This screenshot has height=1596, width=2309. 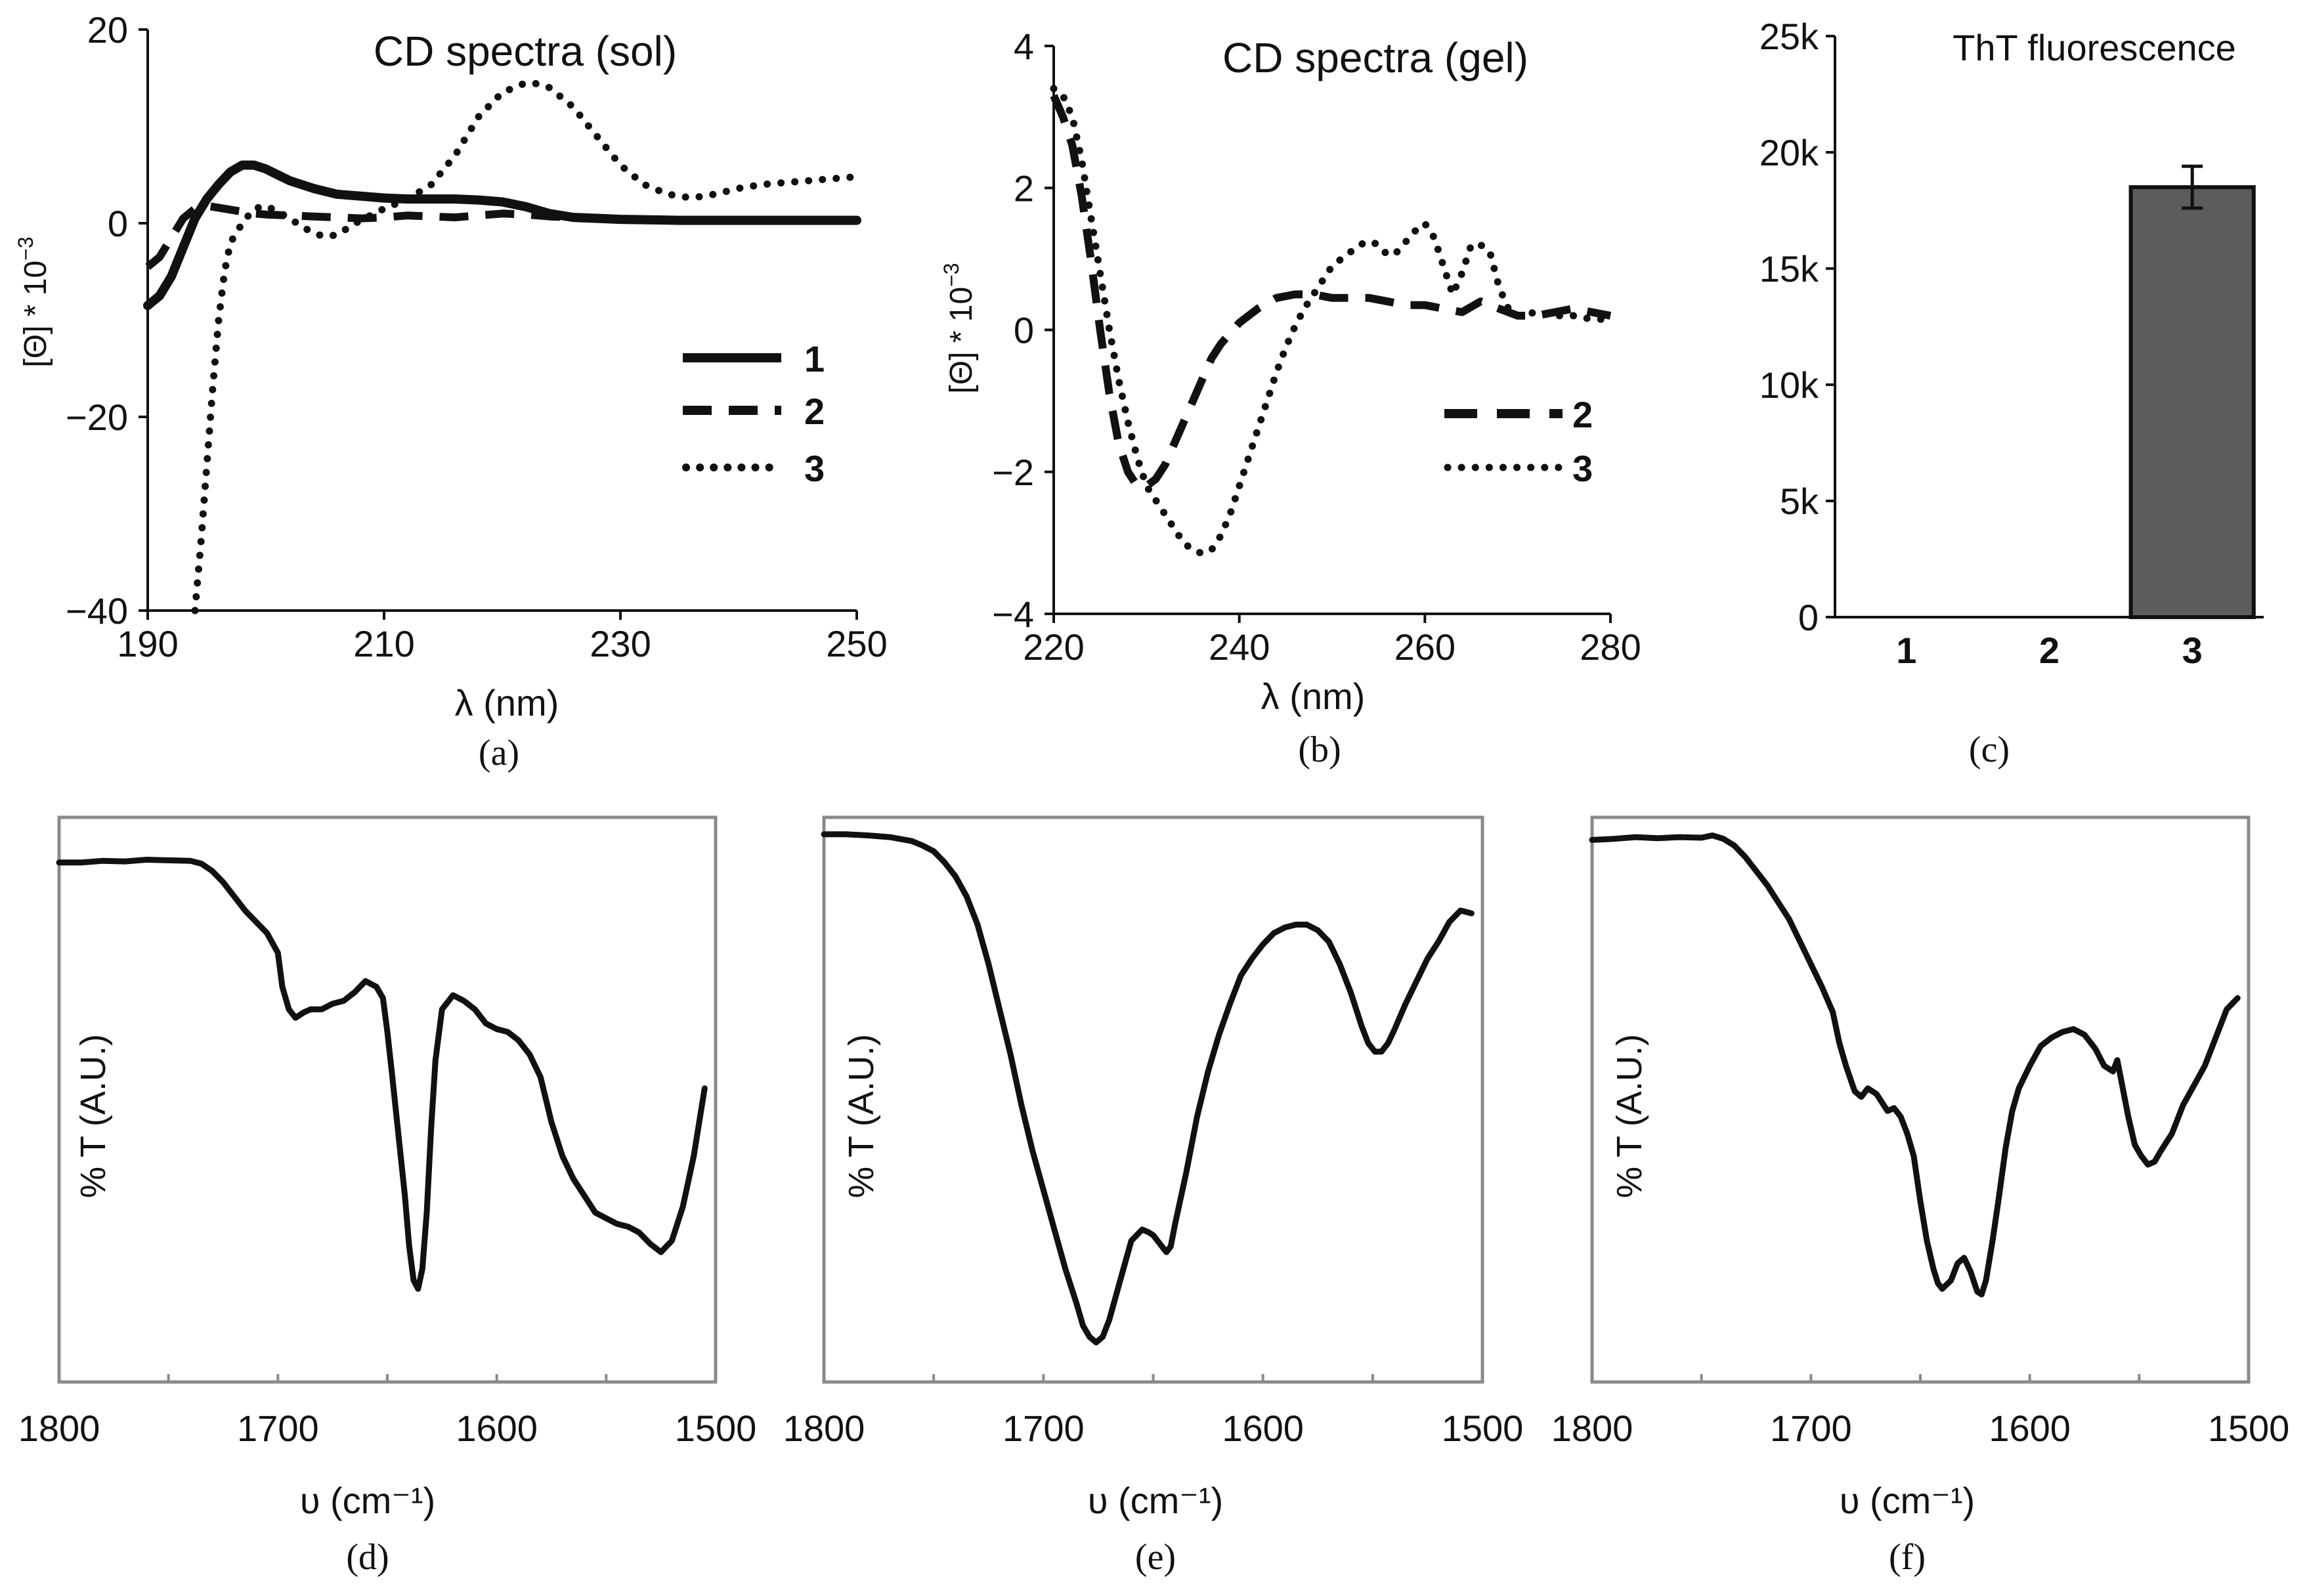 What do you see at coordinates (97, 417) in the screenshot?
I see `panel-a-ytick-label: −20` at bounding box center [97, 417].